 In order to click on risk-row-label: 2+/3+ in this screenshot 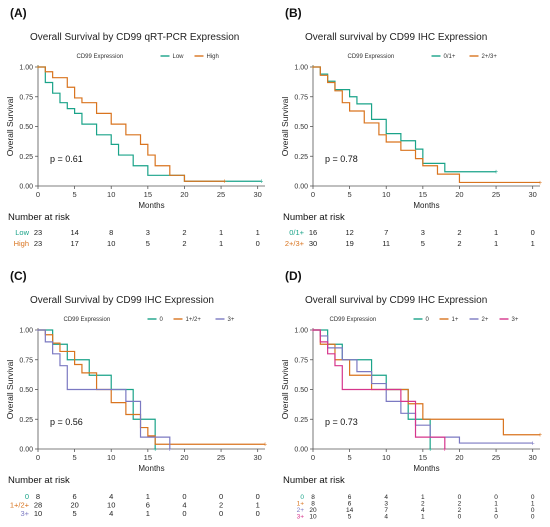, I will do `click(295, 243)`.